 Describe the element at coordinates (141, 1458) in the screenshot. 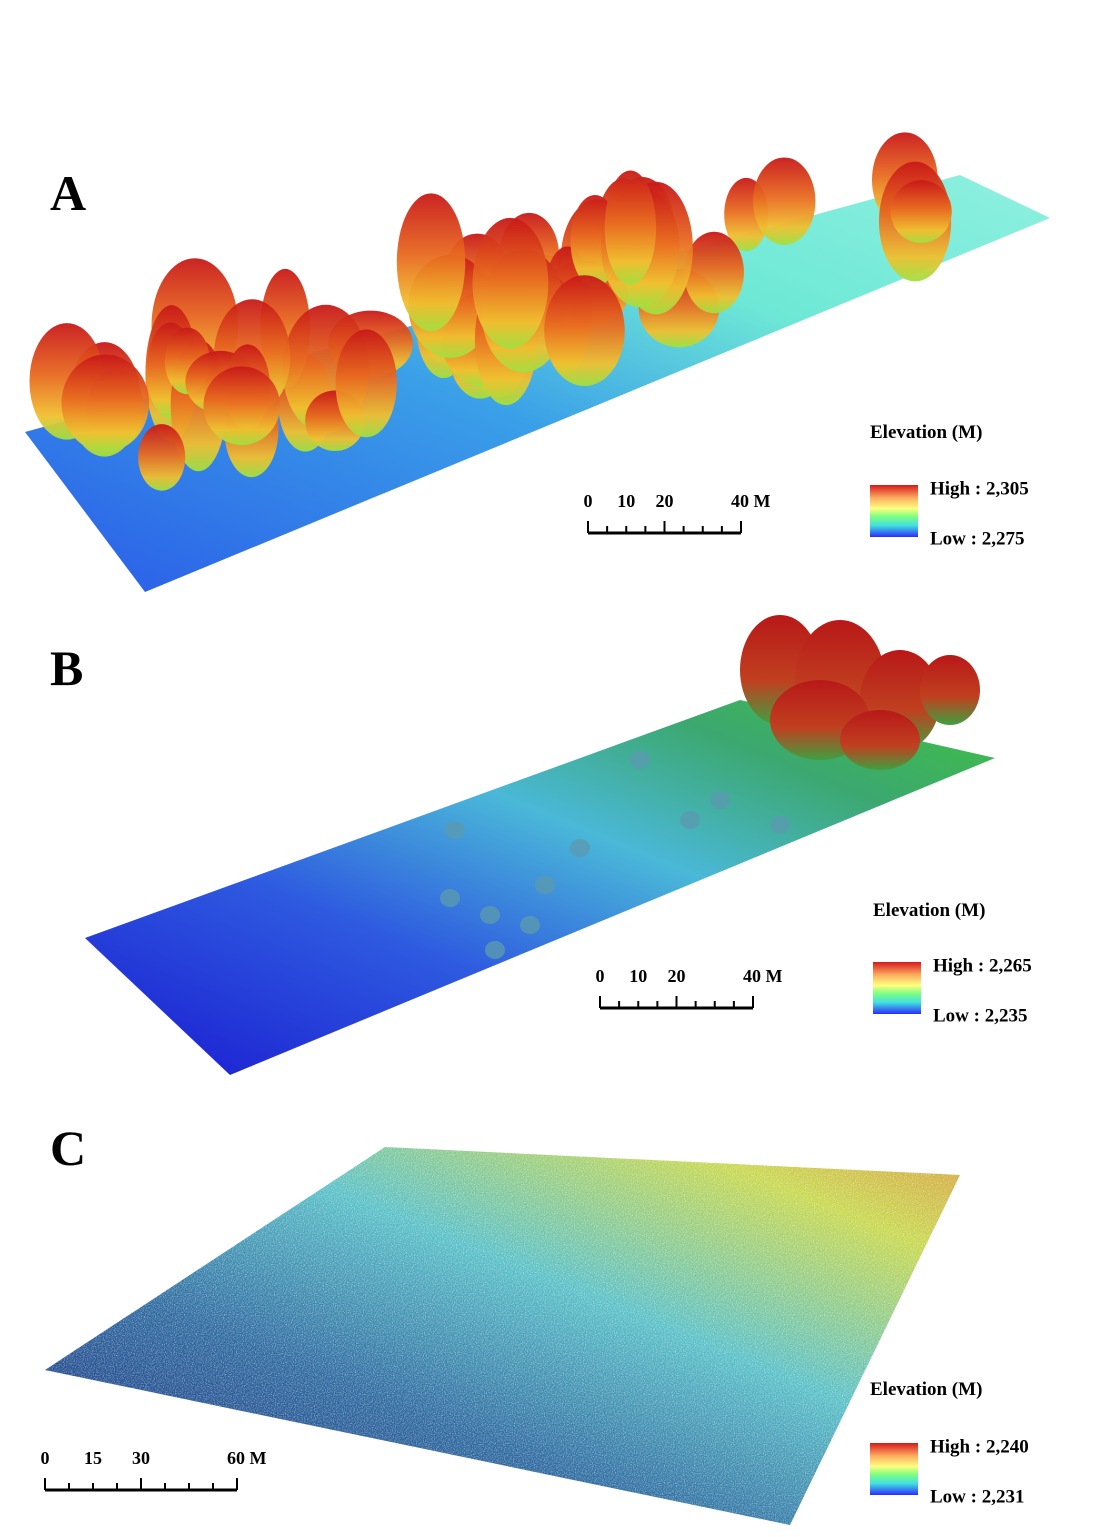

I see `scale-label: 30` at that location.